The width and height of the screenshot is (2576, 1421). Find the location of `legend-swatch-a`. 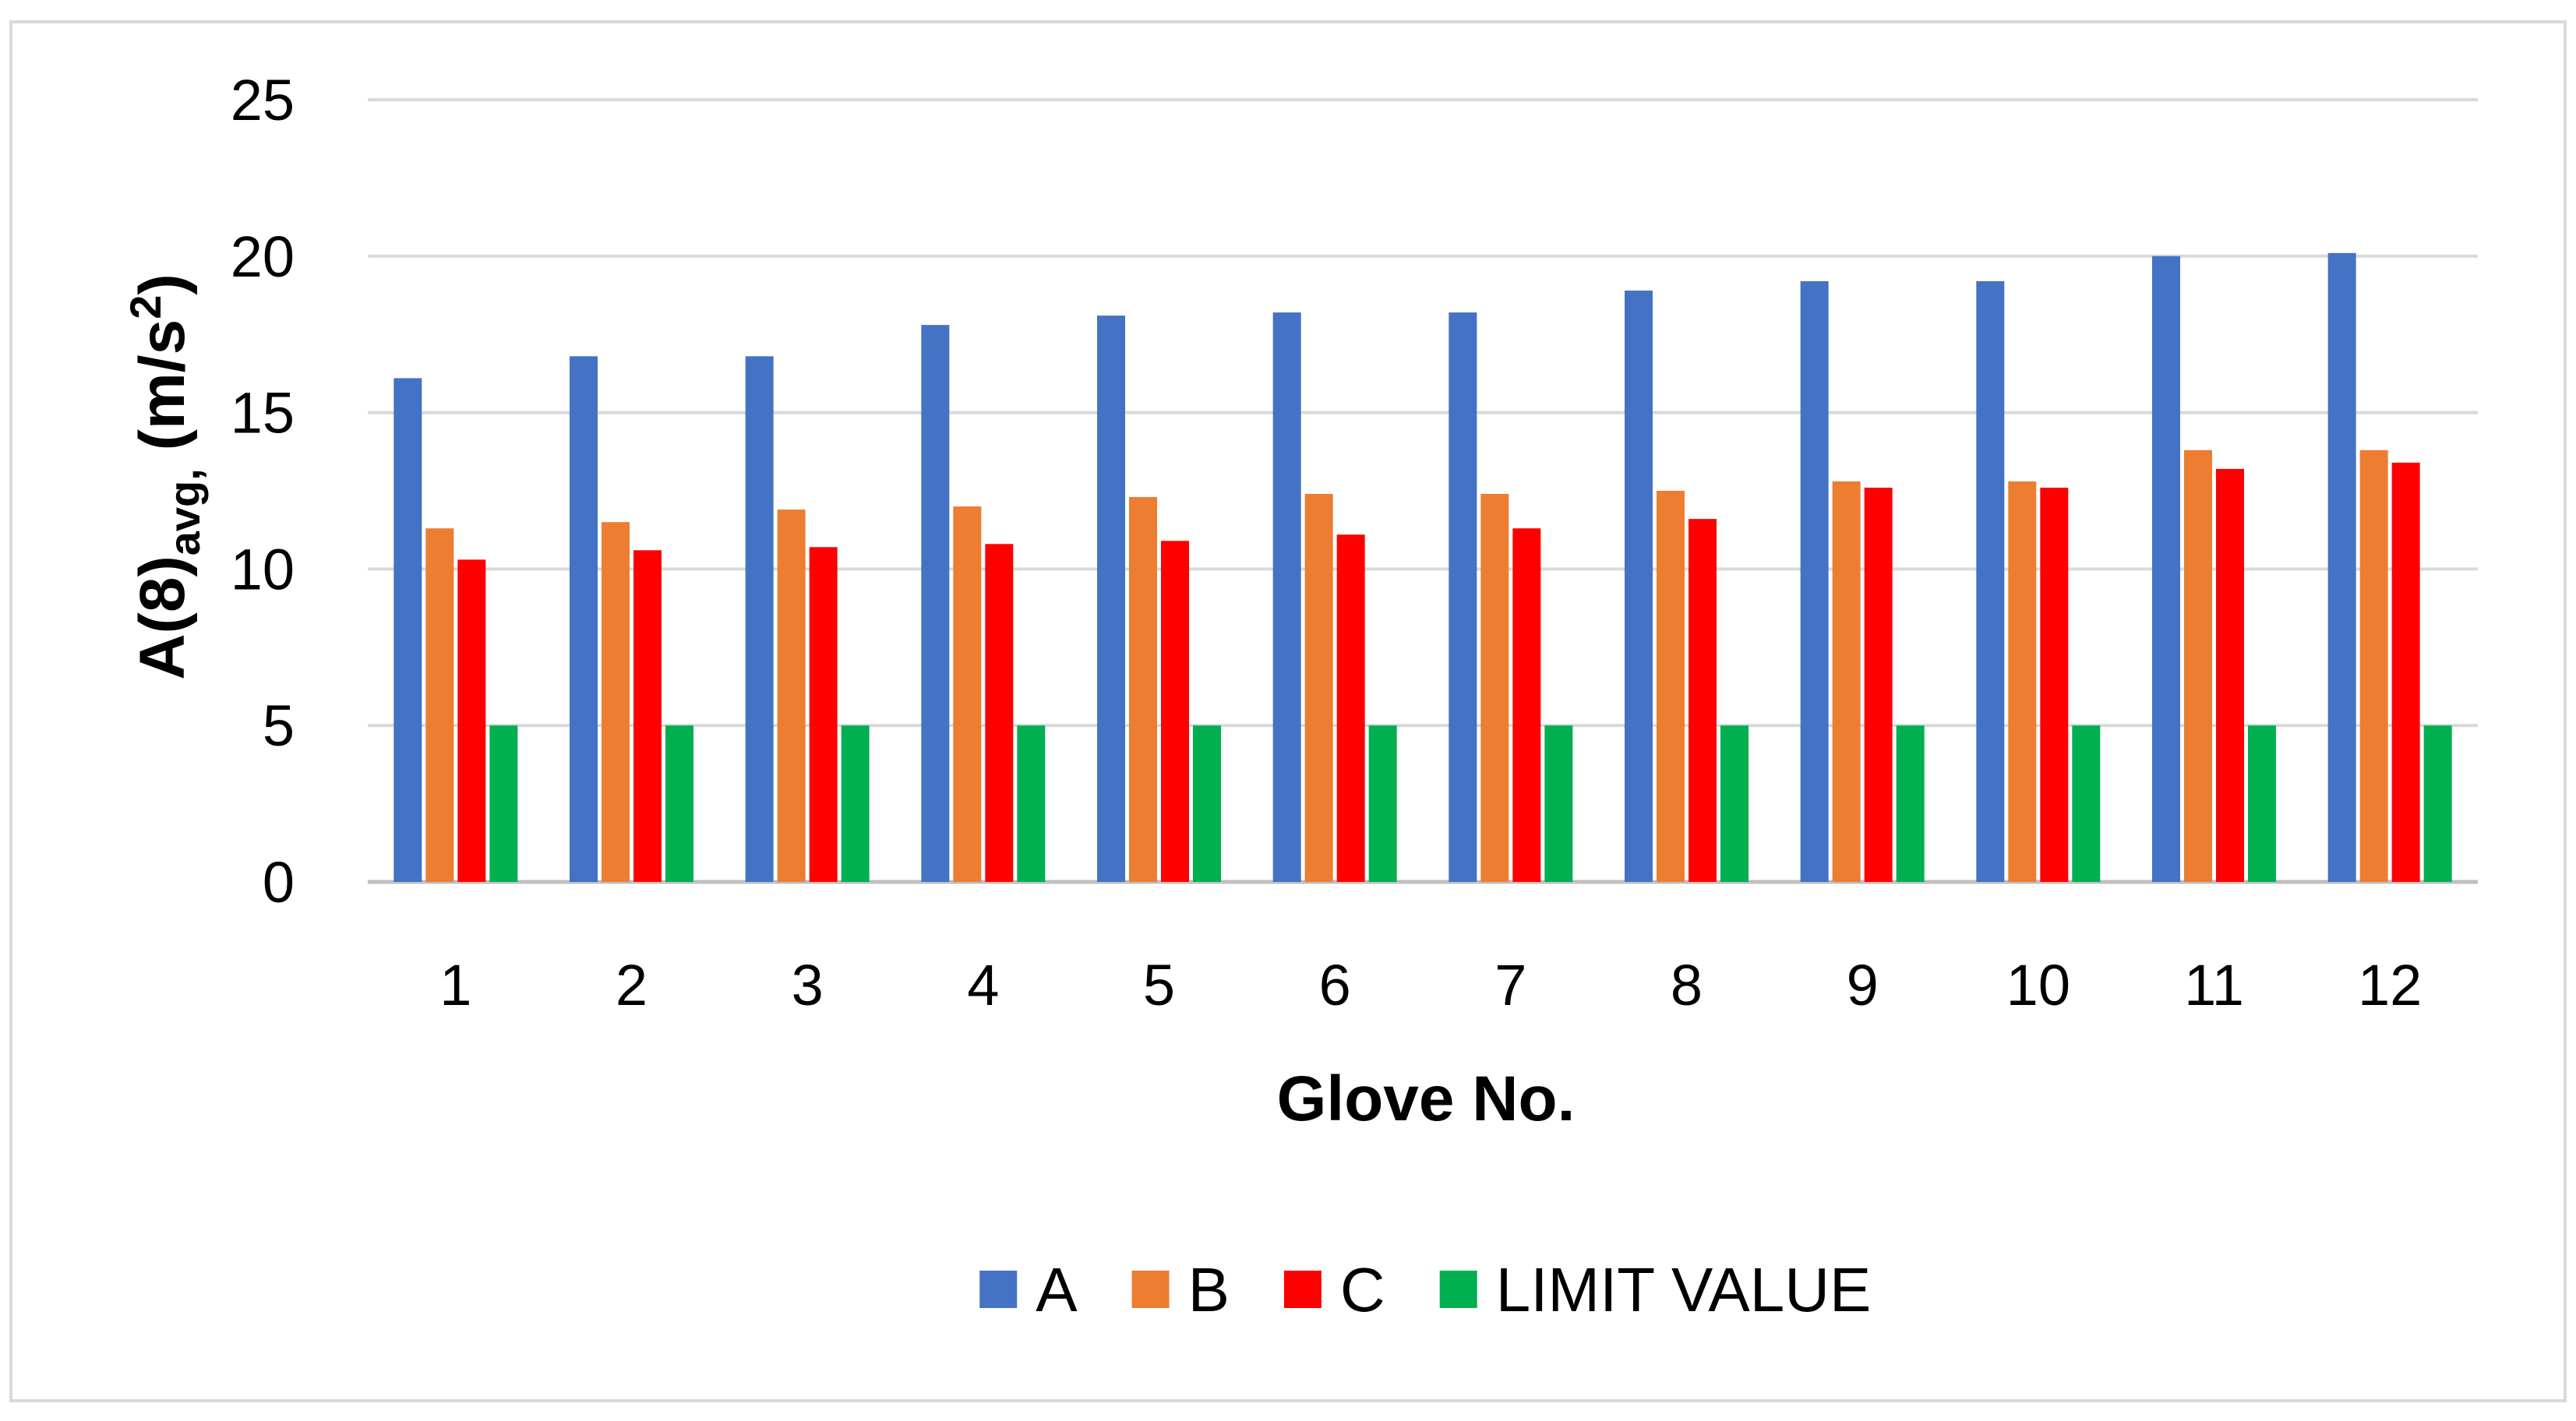

legend-swatch-a is located at coordinates (998, 1289).